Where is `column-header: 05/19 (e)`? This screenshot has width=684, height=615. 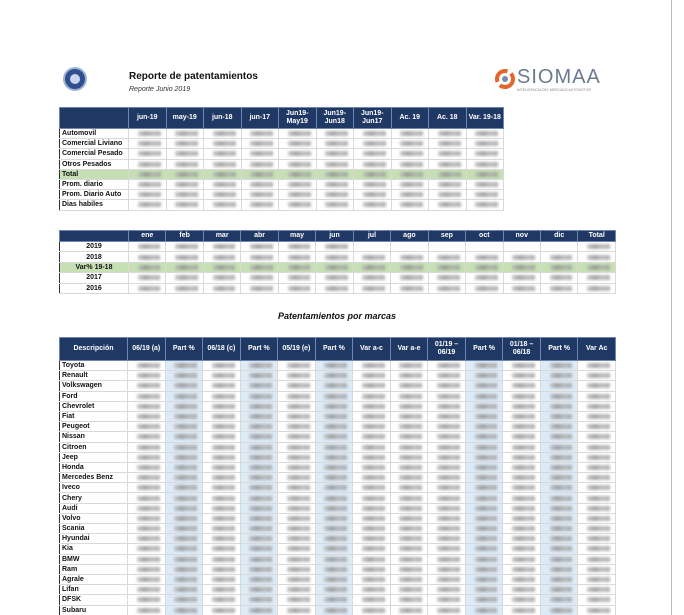
column-header: 05/19 (e) is located at coordinates (296, 349).